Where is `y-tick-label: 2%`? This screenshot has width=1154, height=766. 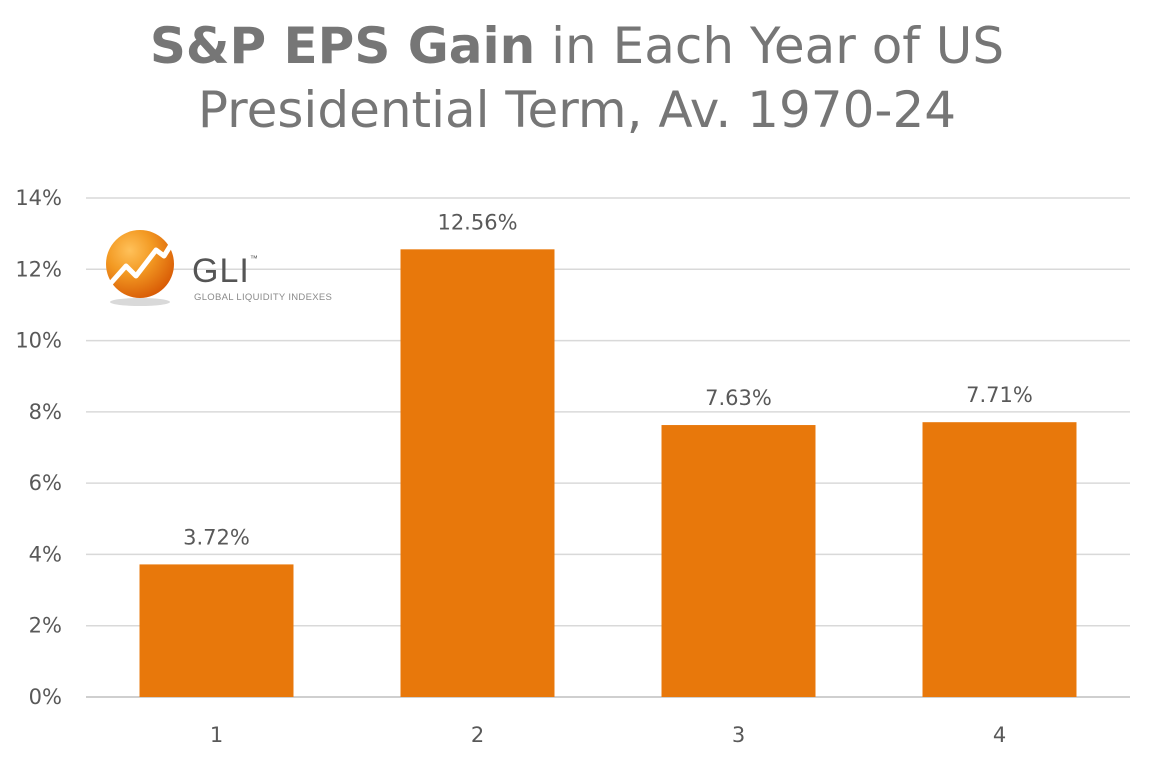
y-tick-label: 2% is located at coordinates (45, 626).